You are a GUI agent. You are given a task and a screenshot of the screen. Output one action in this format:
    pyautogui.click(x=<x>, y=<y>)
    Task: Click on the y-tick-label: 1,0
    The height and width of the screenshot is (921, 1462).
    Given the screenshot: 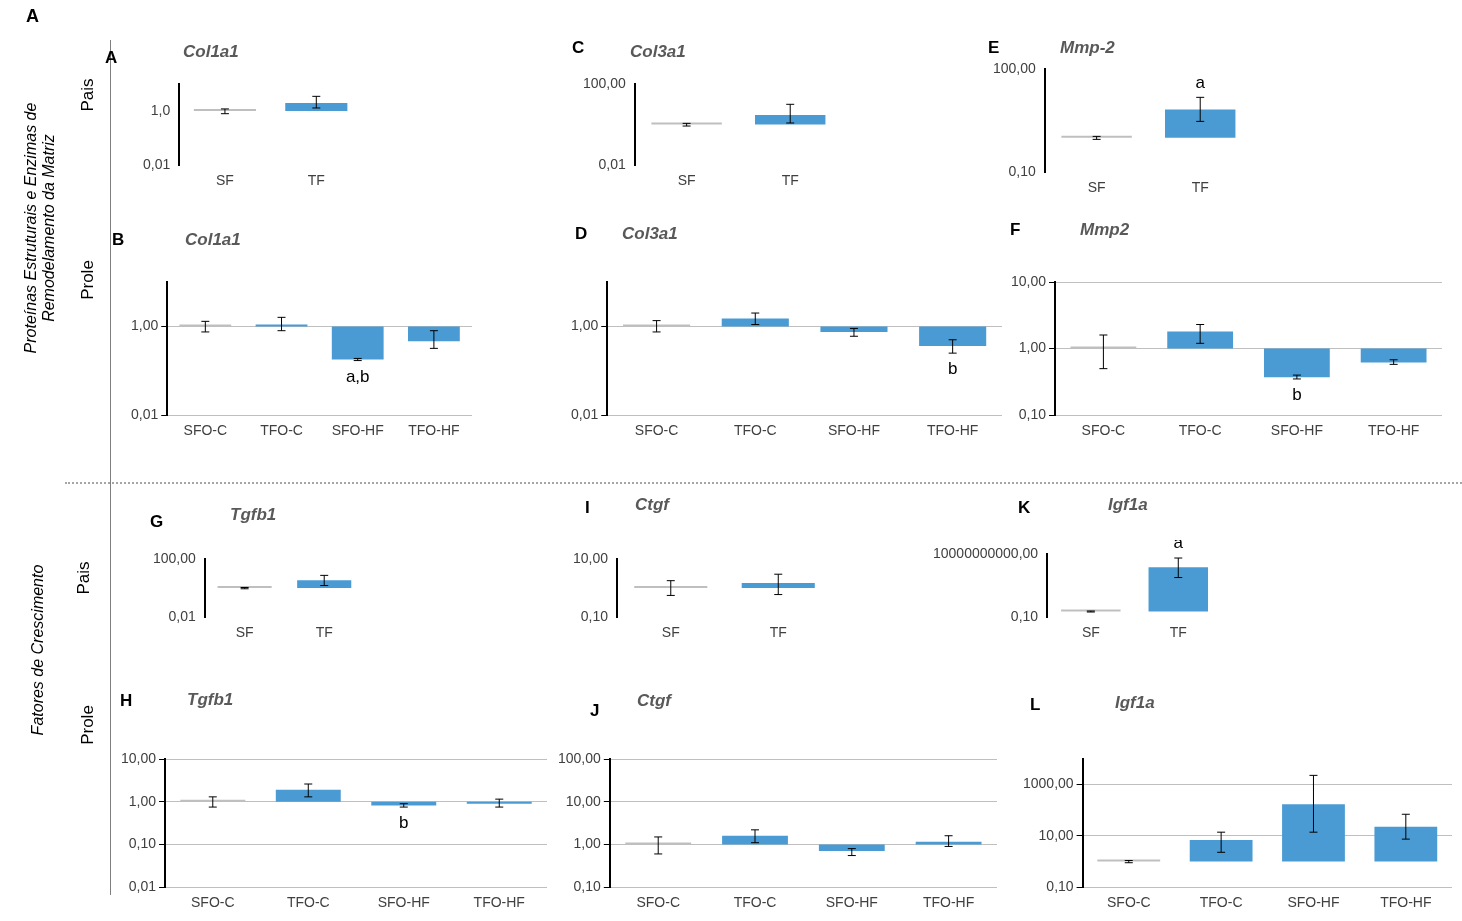 What is the action you would take?
    pyautogui.click(x=160, y=109)
    